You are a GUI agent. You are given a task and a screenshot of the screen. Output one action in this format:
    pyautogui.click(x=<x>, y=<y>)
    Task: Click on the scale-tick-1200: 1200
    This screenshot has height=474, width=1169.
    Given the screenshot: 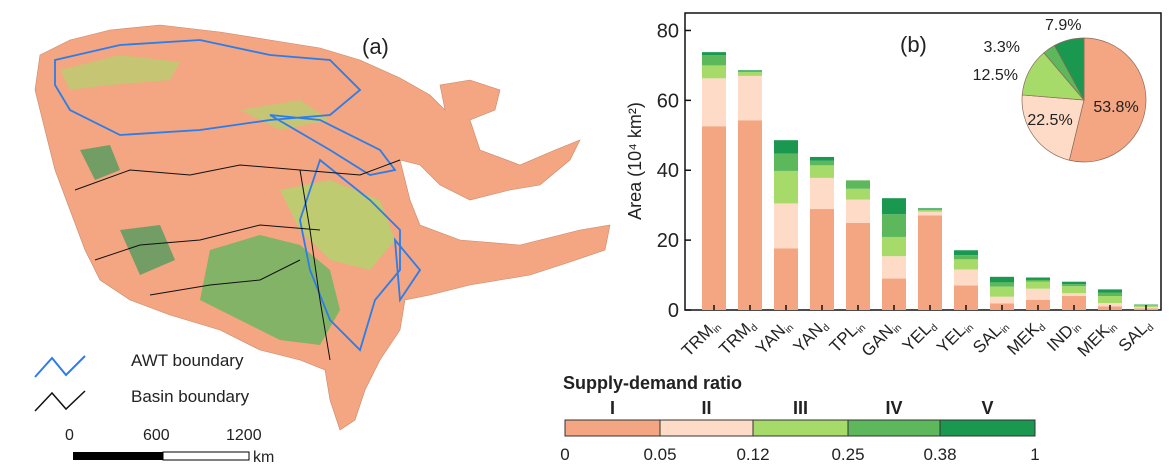 What is the action you would take?
    pyautogui.click(x=244, y=435)
    